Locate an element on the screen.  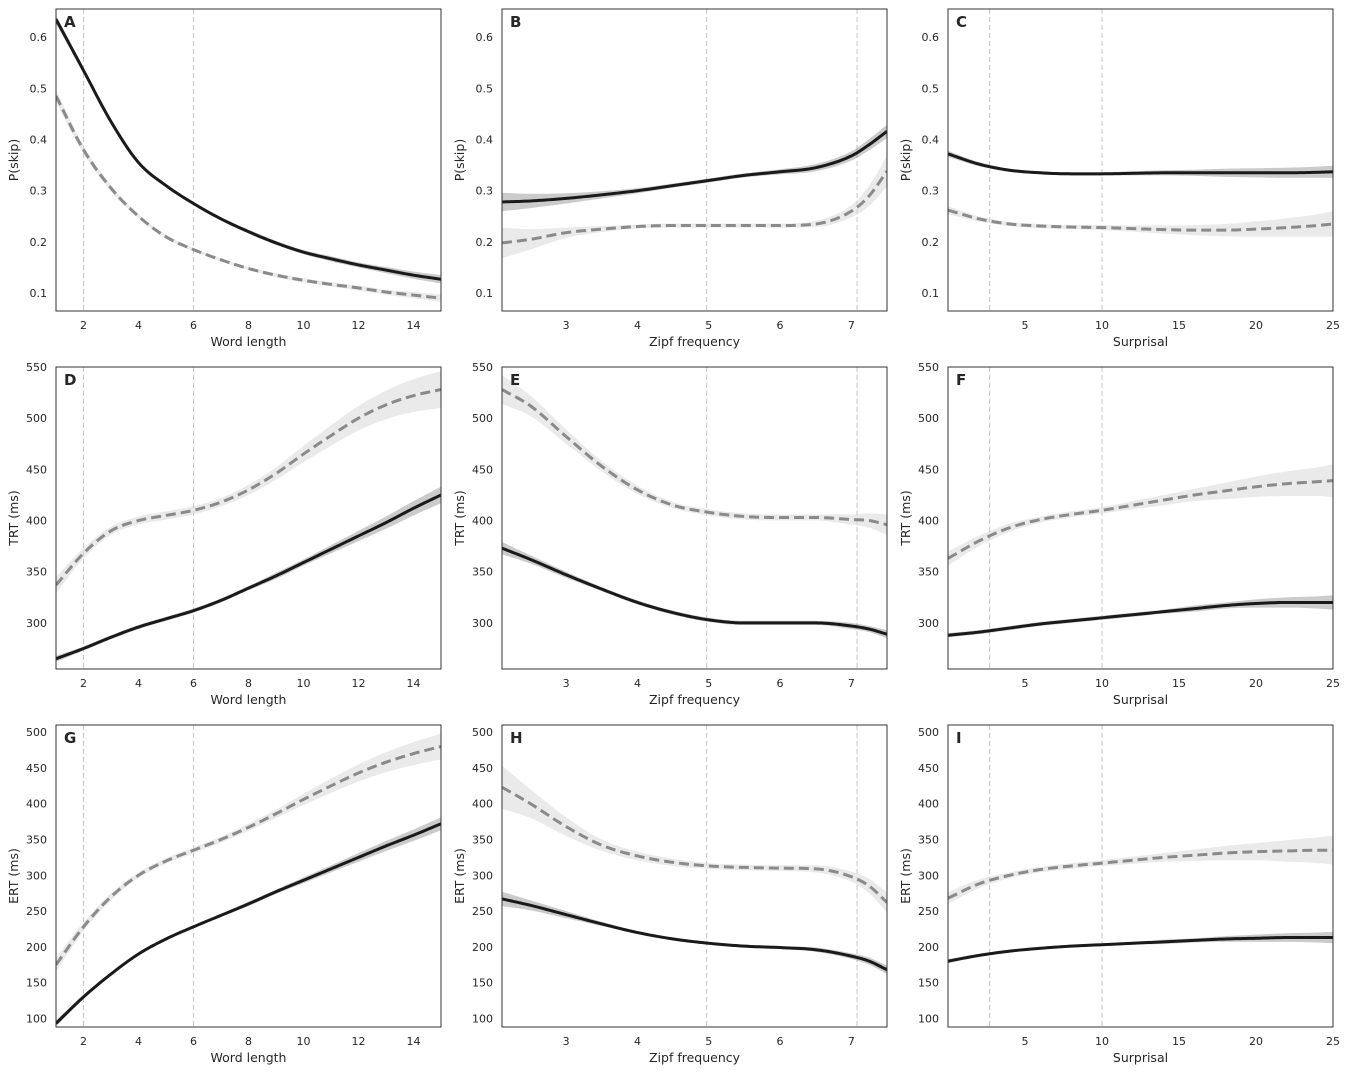
y-tick-label-h: 300 is located at coordinates (482, 875).